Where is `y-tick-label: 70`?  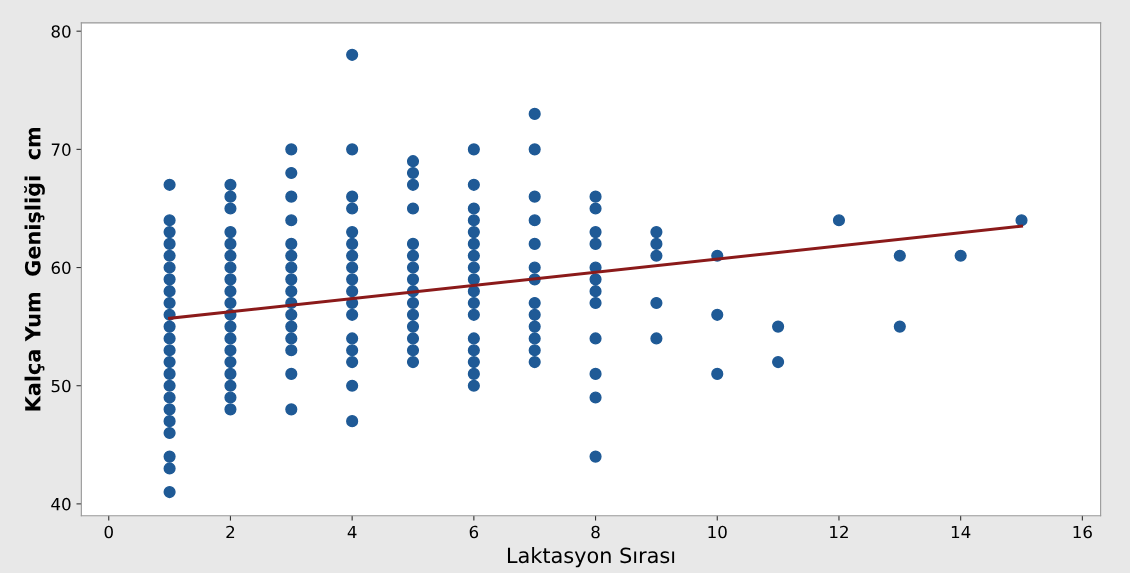 y-tick-label: 70 is located at coordinates (61, 149).